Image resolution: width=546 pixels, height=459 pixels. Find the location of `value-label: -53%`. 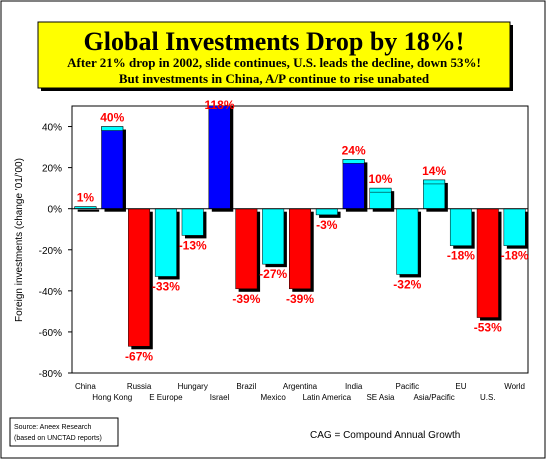

value-label: -53% is located at coordinates (488, 328).